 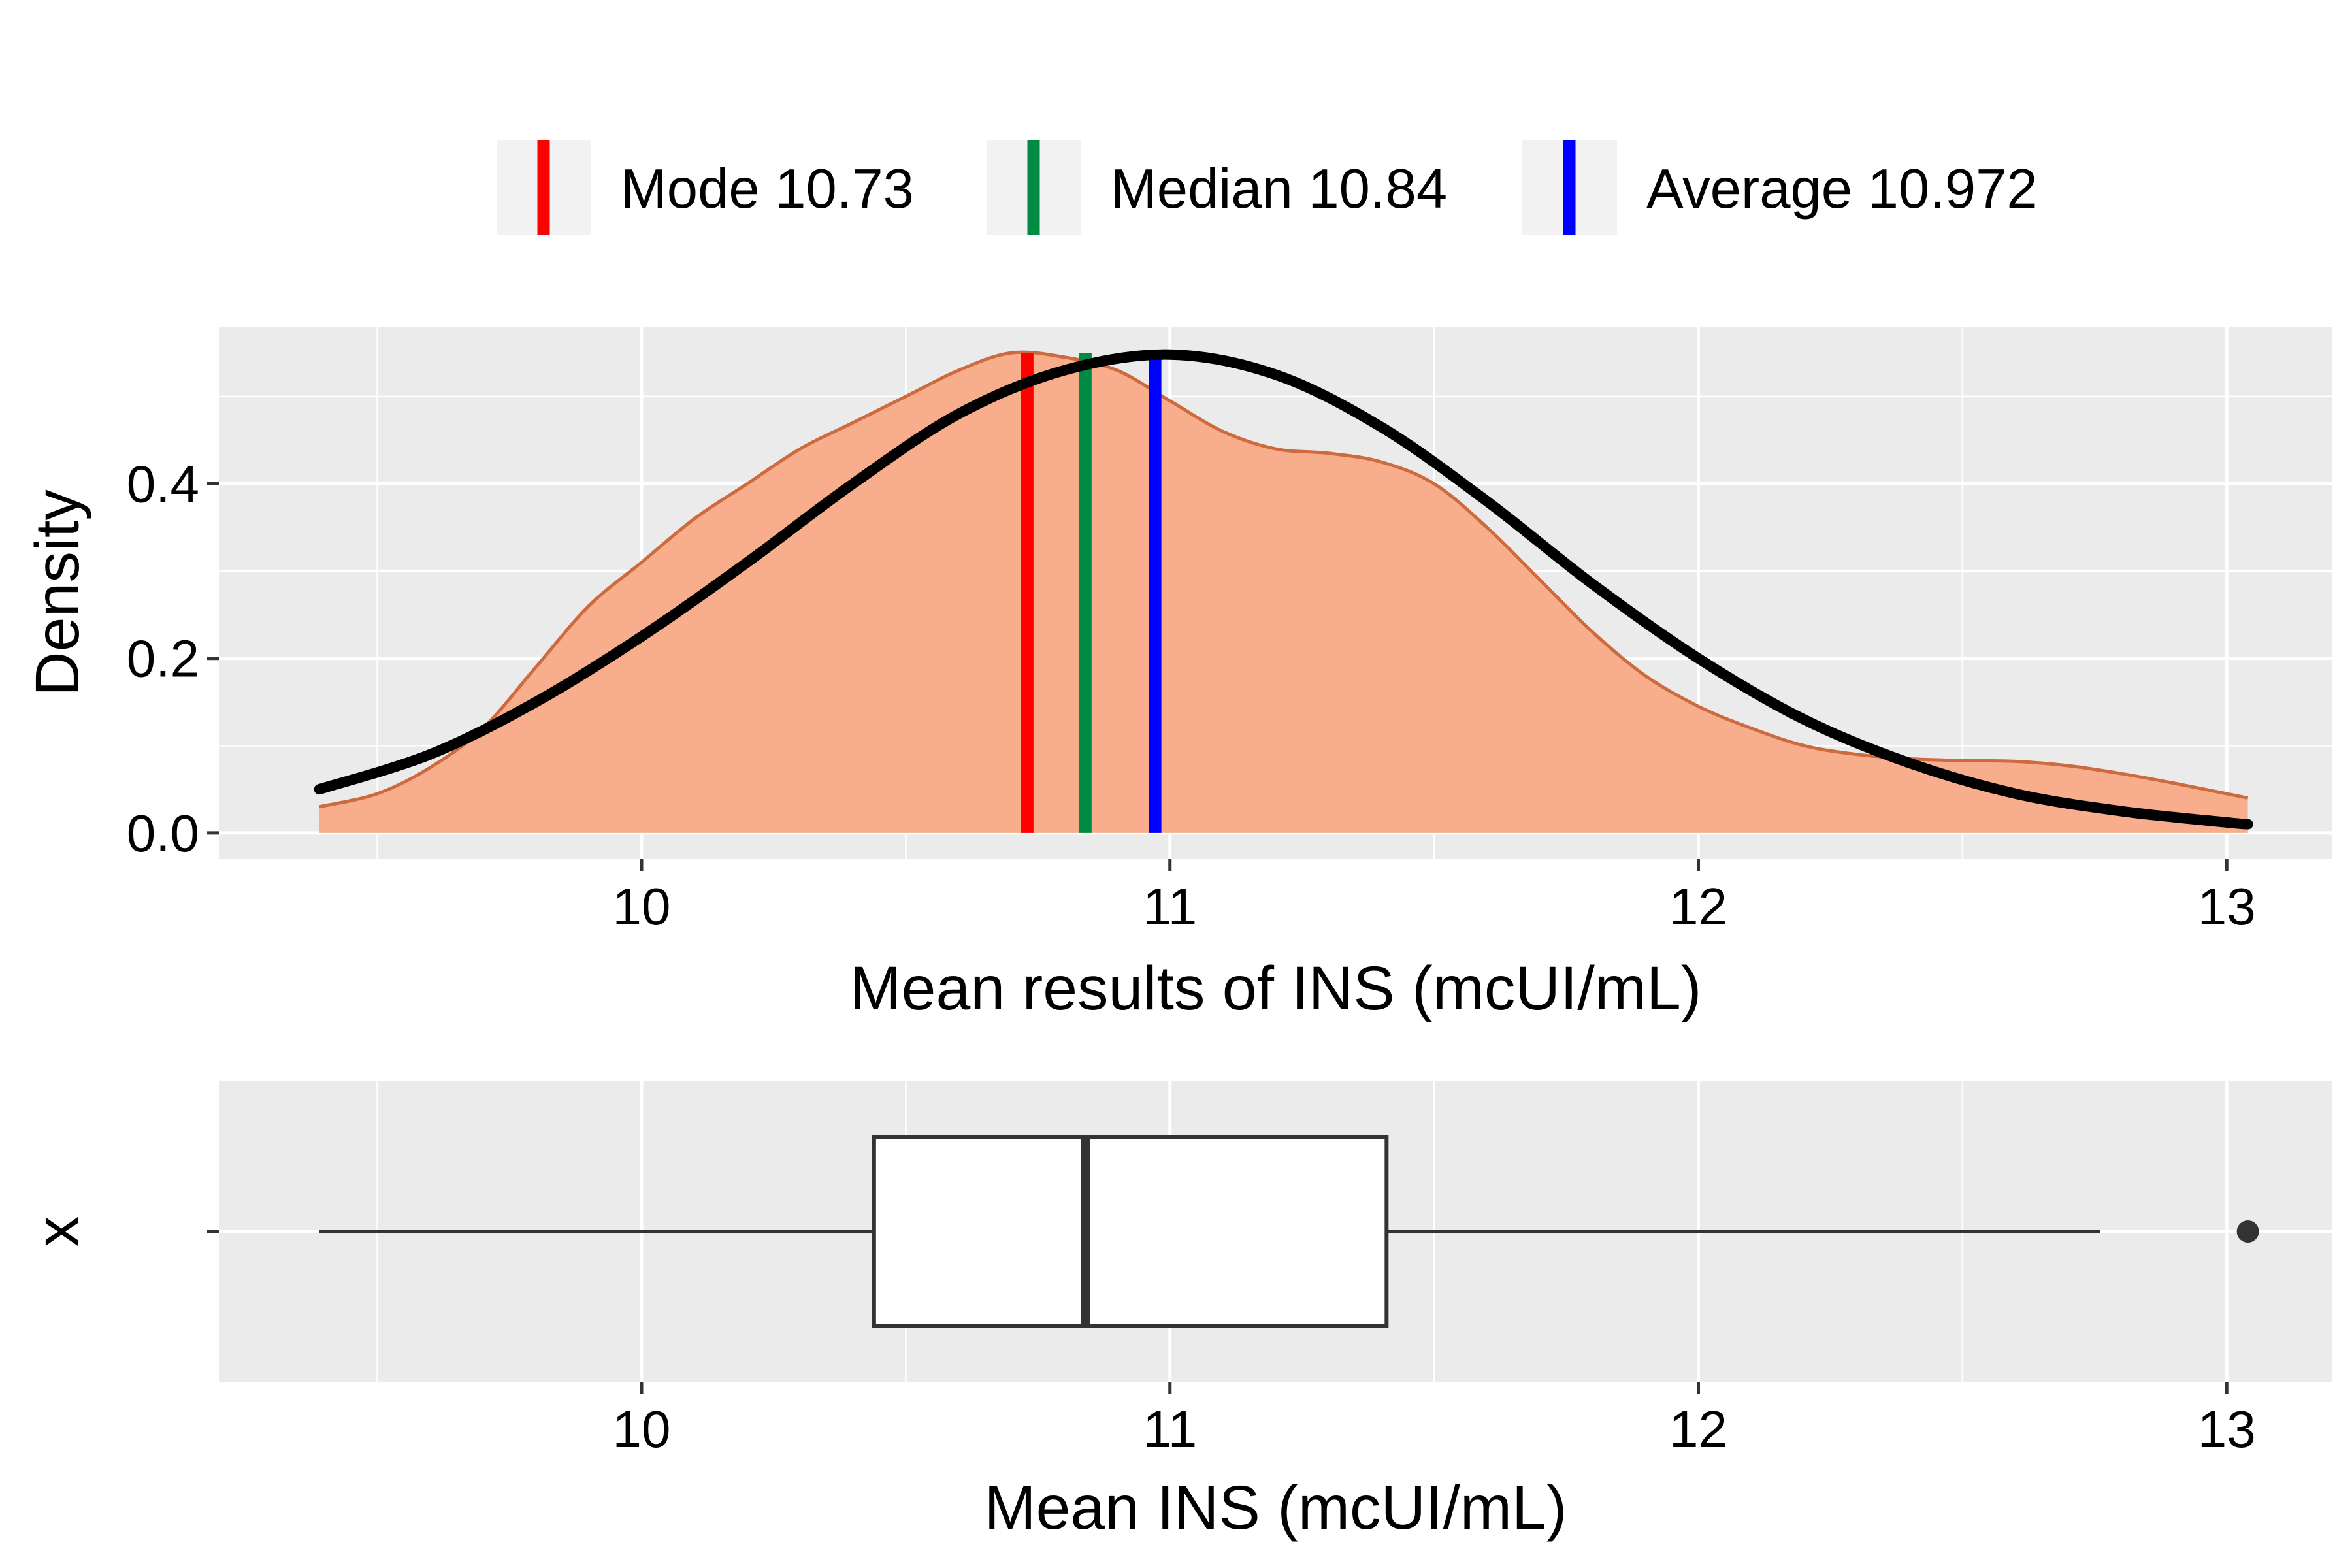 What do you see at coordinates (57, 1231) in the screenshot?
I see `boxplot-y-axis-title: x` at bounding box center [57, 1231].